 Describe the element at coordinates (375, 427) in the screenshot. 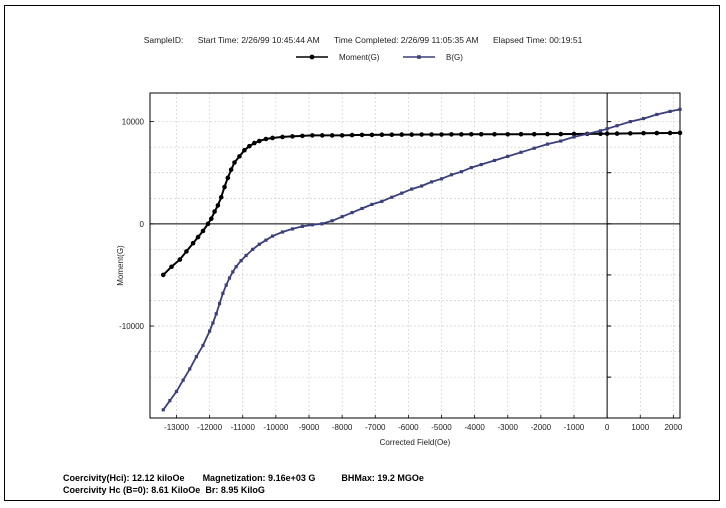

I see `x-tick-label: -7000` at that location.